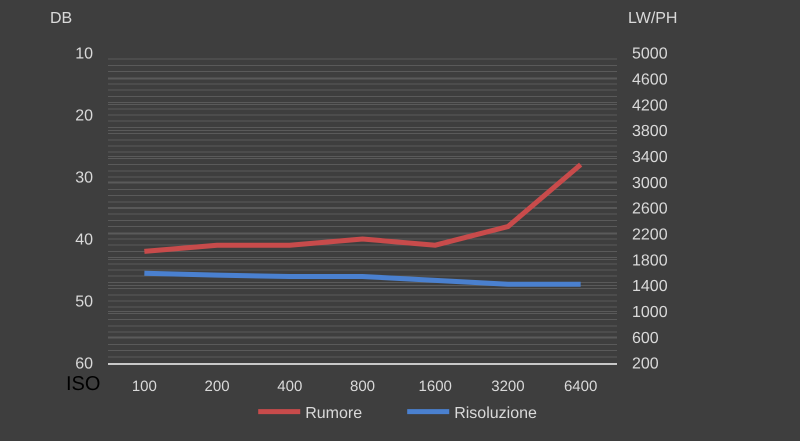  What do you see at coordinates (650, 79) in the screenshot?
I see `y2-tick-label: 4600` at bounding box center [650, 79].